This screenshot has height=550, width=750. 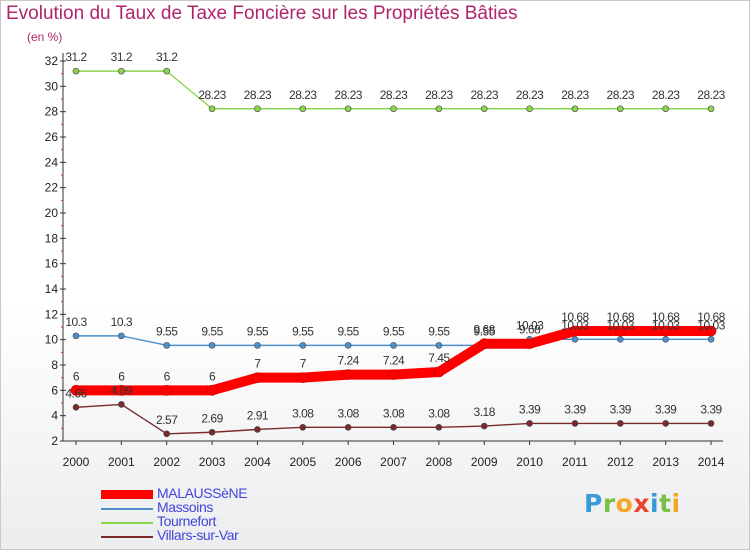 What do you see at coordinates (303, 364) in the screenshot?
I see `data-label: 7` at bounding box center [303, 364].